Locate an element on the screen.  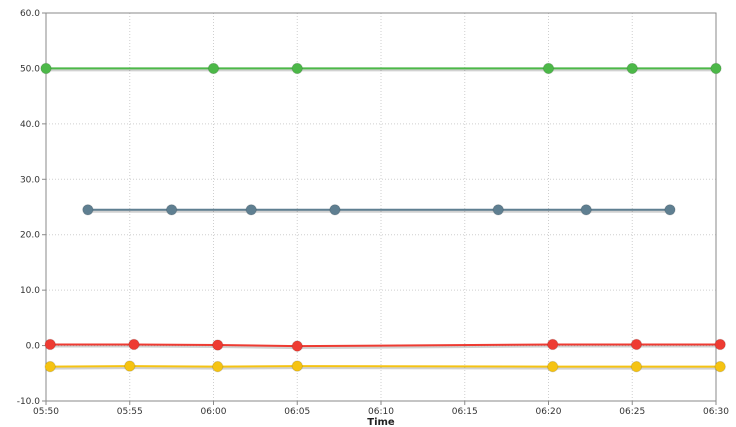
series-line is located at coordinates (385, 366).